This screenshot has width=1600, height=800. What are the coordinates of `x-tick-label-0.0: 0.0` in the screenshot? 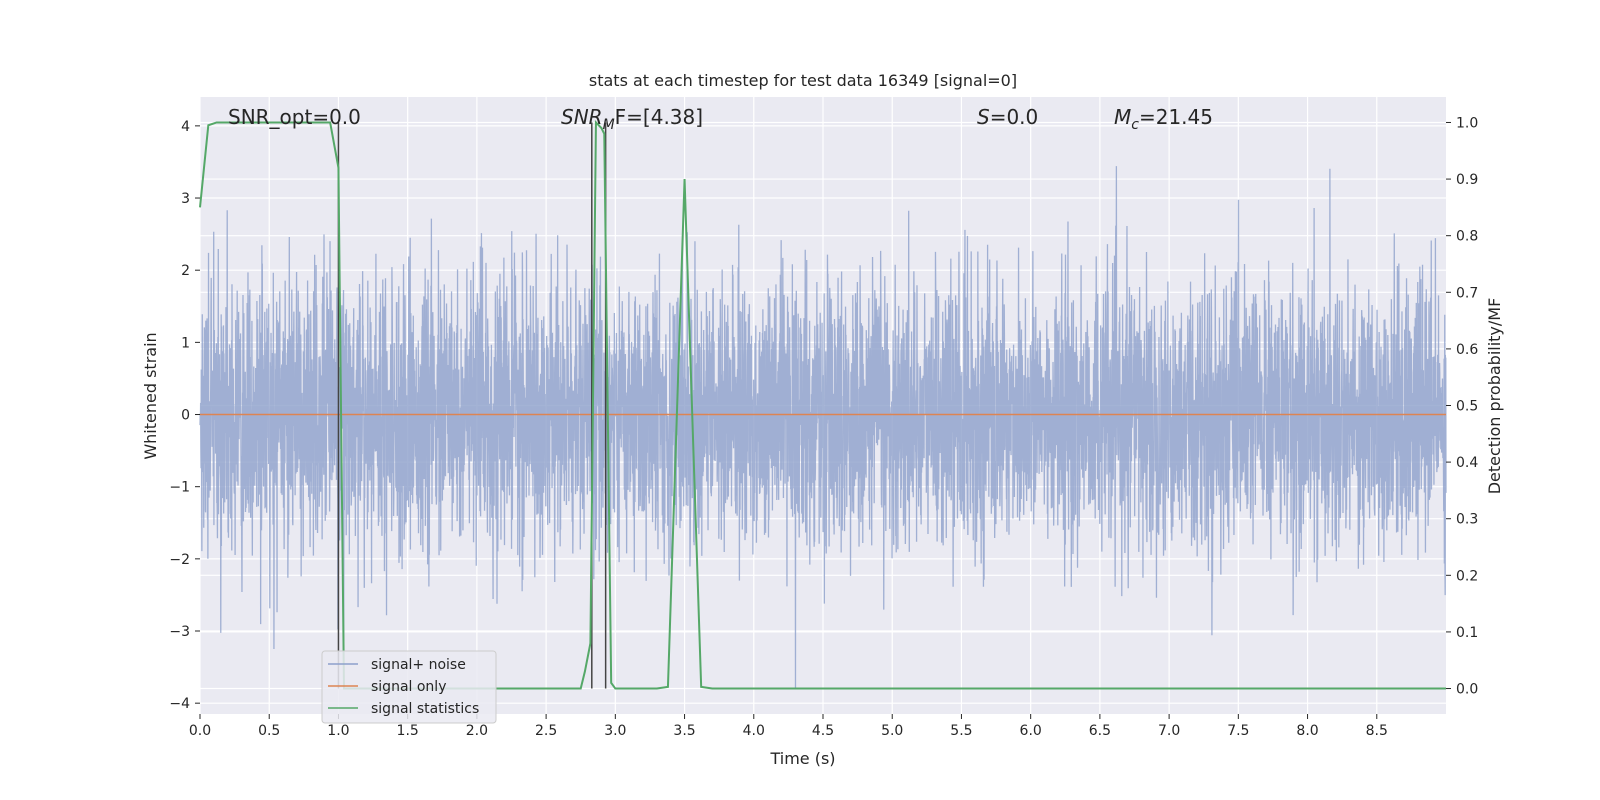 It's located at (200, 731).